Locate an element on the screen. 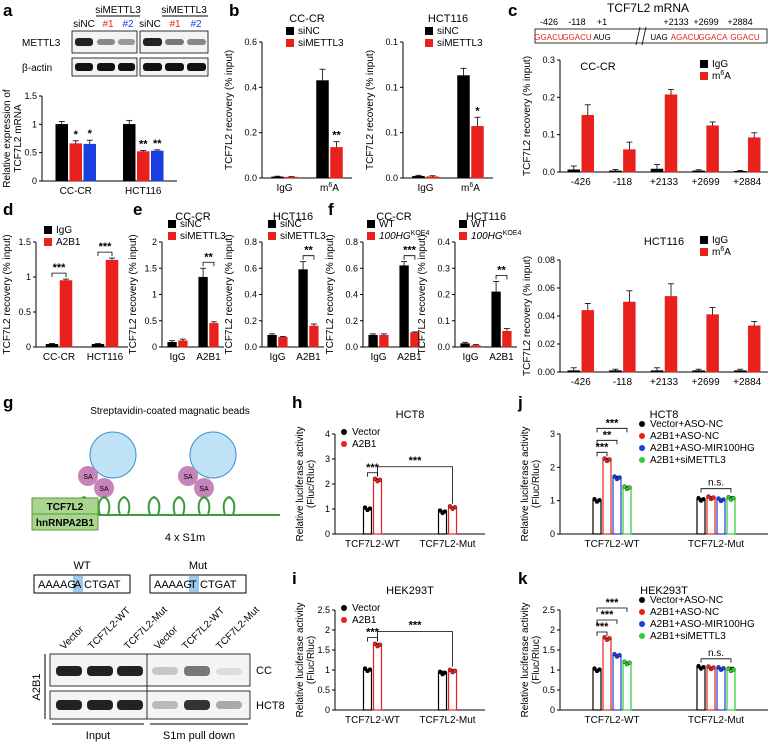  panel-letter-f: f is located at coordinates (331, 209).